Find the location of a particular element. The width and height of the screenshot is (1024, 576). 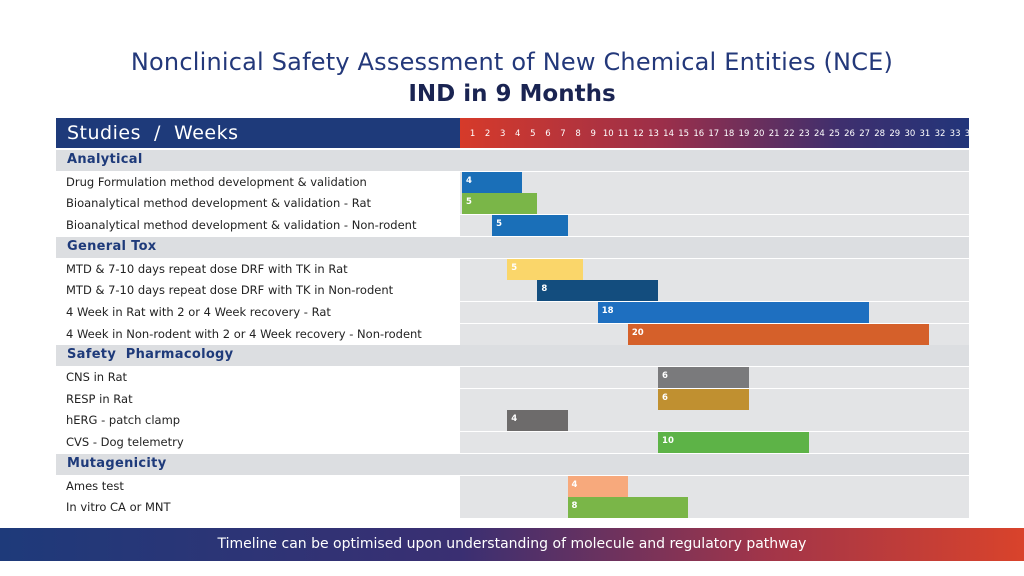

gantt-bar: 18 is located at coordinates (733, 312).